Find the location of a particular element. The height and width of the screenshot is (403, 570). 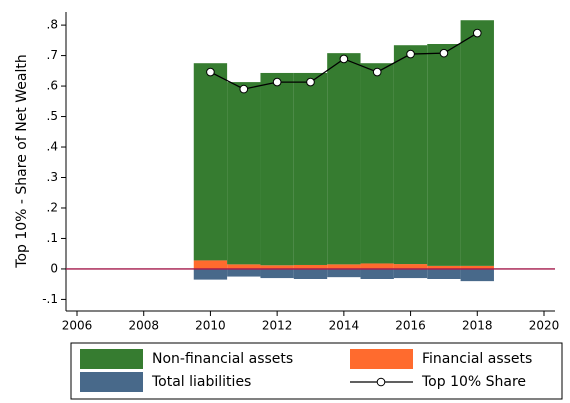

x-tick-label: 2020 is located at coordinates (544, 326).